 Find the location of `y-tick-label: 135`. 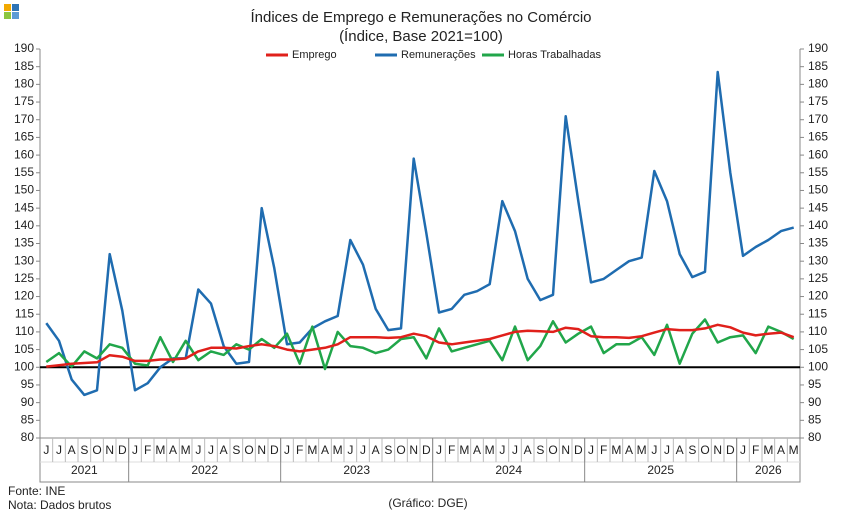

y-tick-label: 135 is located at coordinates (24, 243).